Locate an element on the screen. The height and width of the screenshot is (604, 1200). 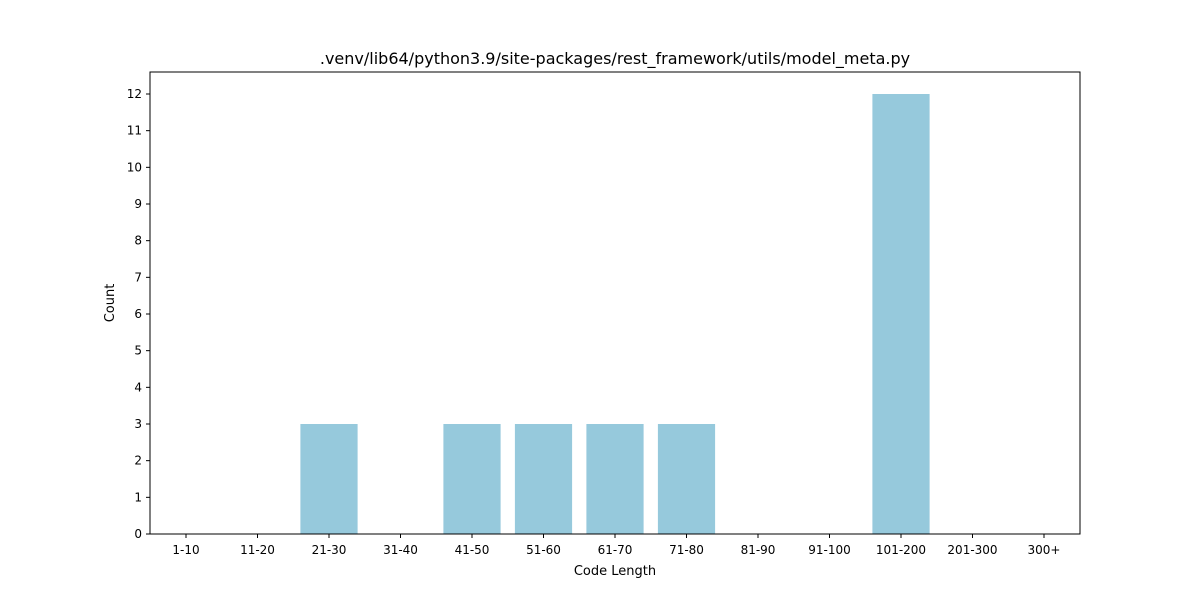
y-tick-label: 12 is located at coordinates (134, 94).